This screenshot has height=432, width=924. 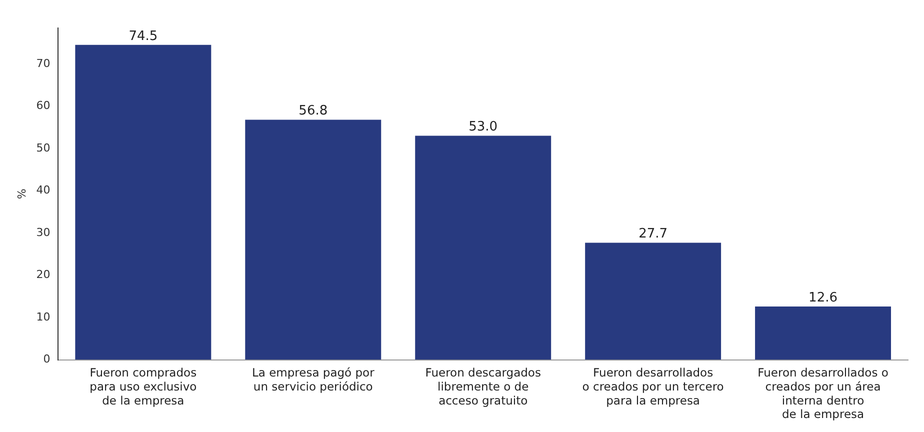 What do you see at coordinates (823, 394) in the screenshot?
I see `x-tick-label: Fueron desarrollados o creados por un área interna dentro de la empresa` at bounding box center [823, 394].